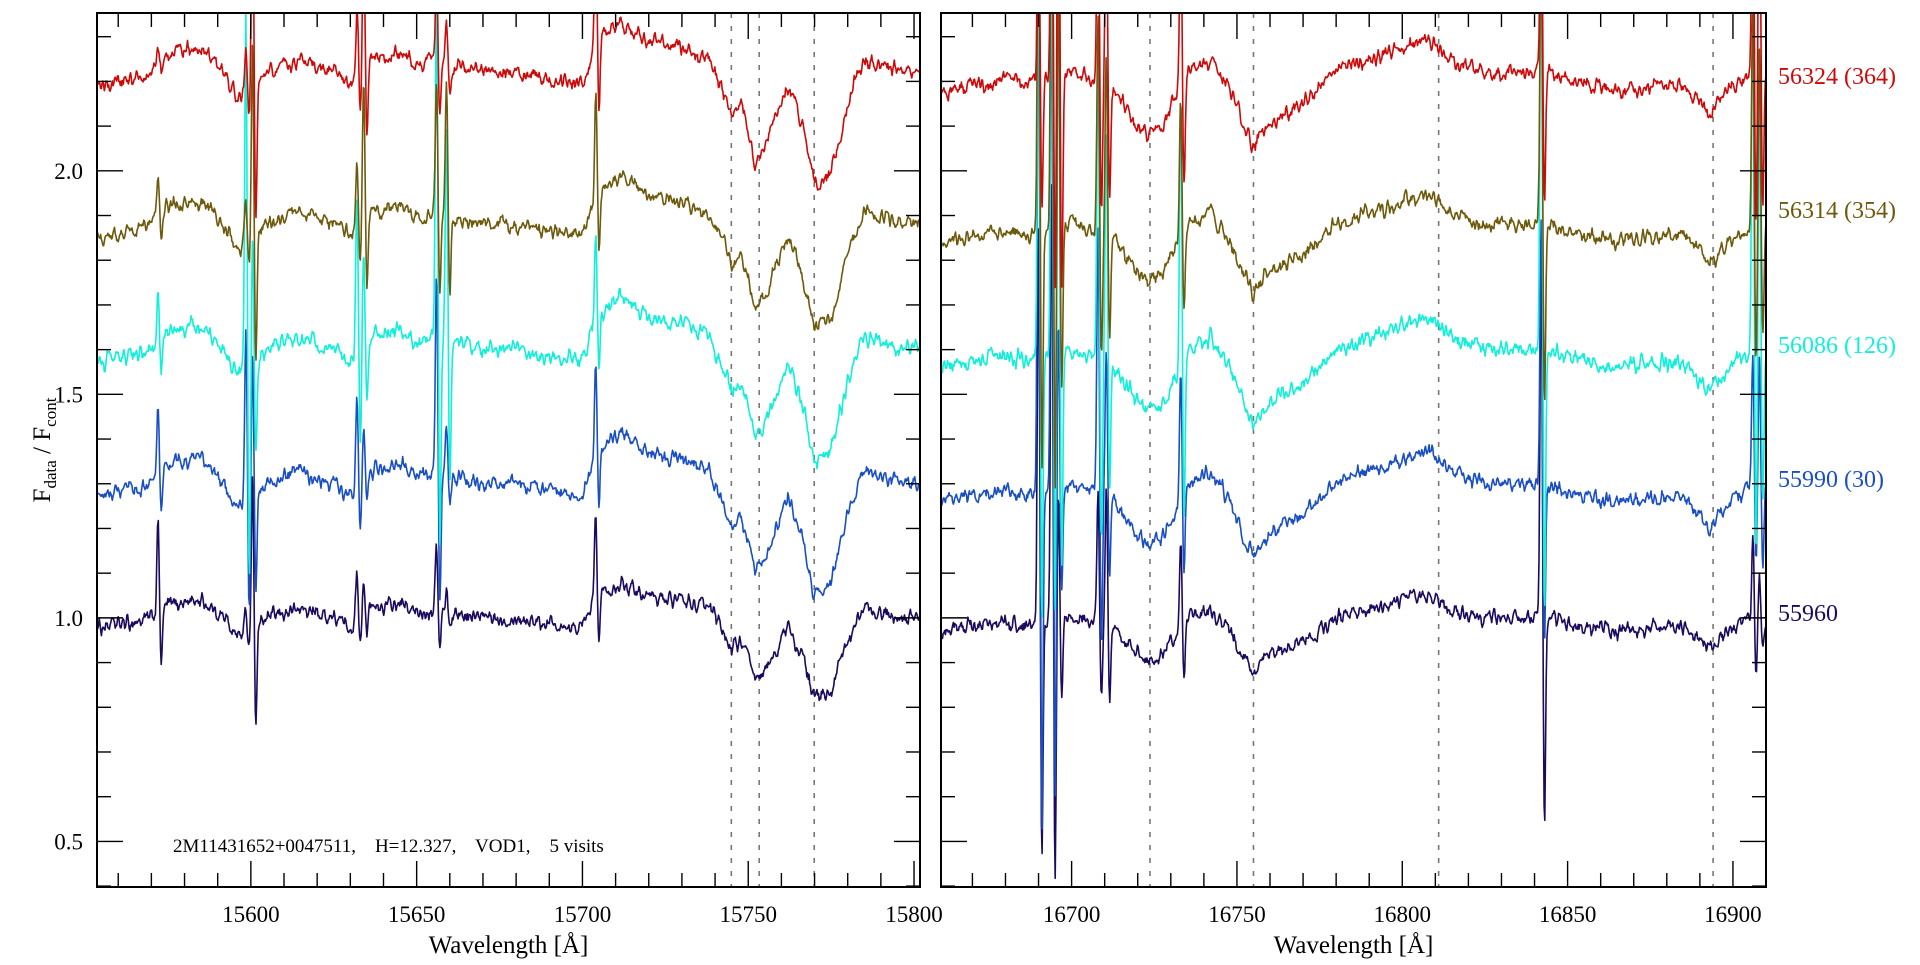 The width and height of the screenshot is (1920, 965). I want to click on y-tick-label: 1.5, so click(68, 394).